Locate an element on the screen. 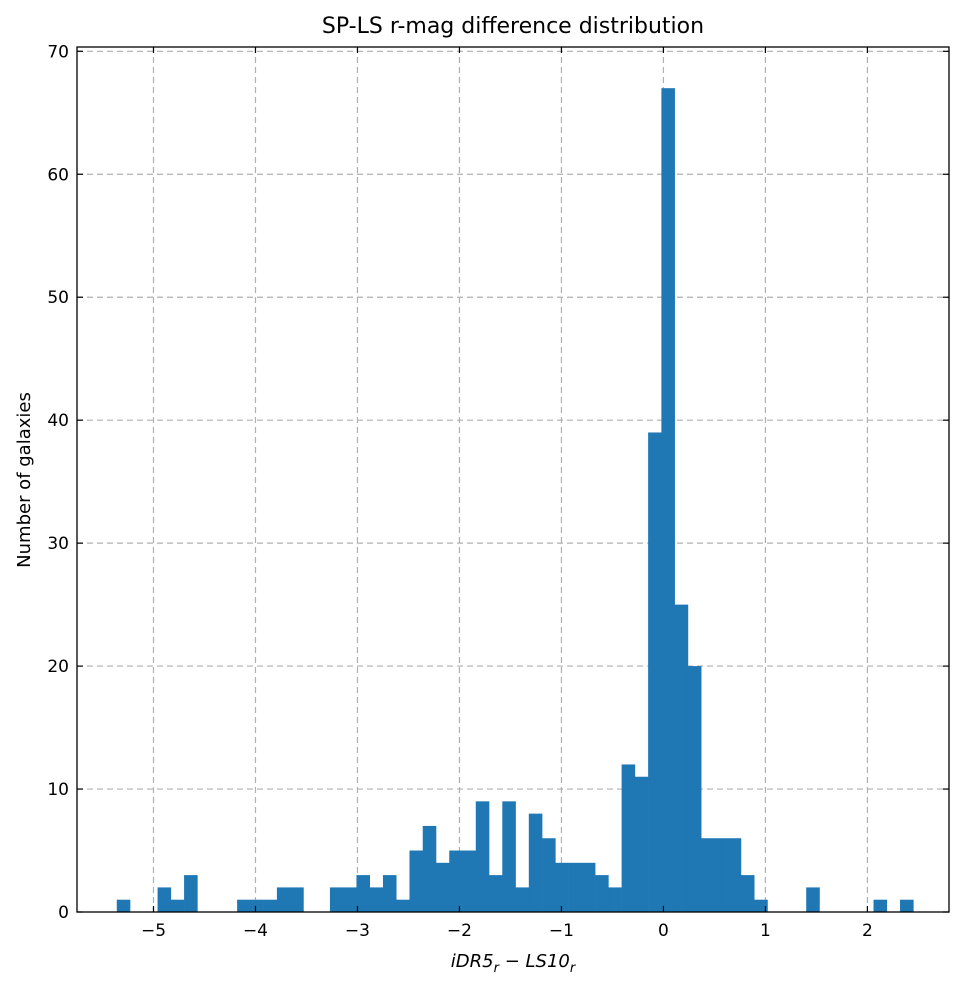  y-tick-label: 20 is located at coordinates (58, 667).